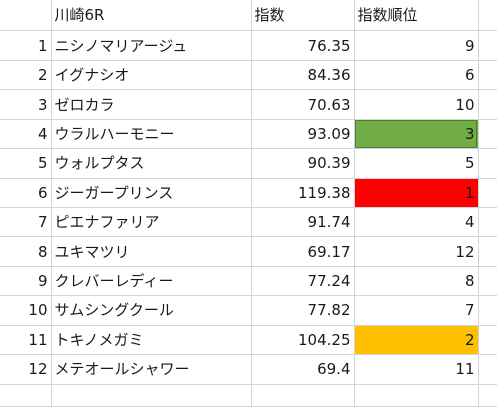 This screenshot has height=407, width=497. I want to click on index-value-cell: 104.25, so click(303, 340).